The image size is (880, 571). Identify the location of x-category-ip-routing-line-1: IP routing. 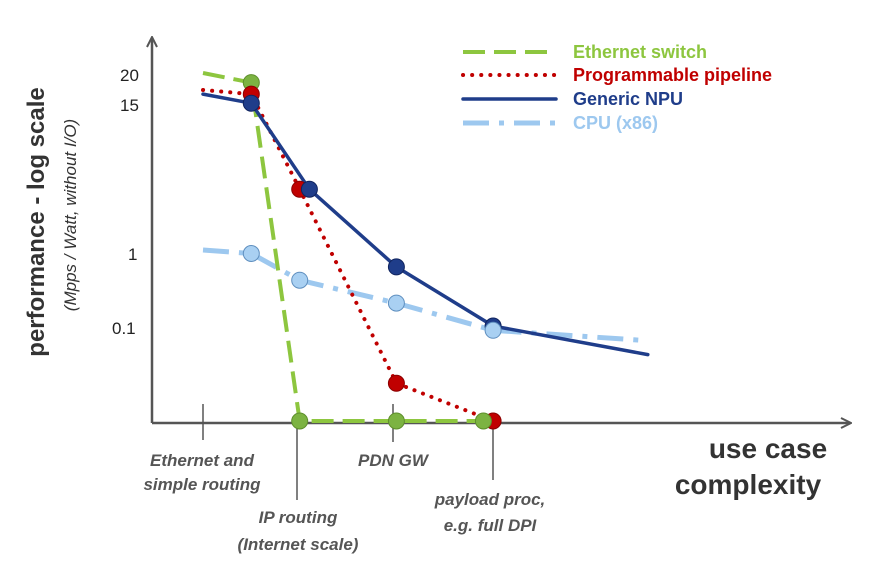
(298, 517).